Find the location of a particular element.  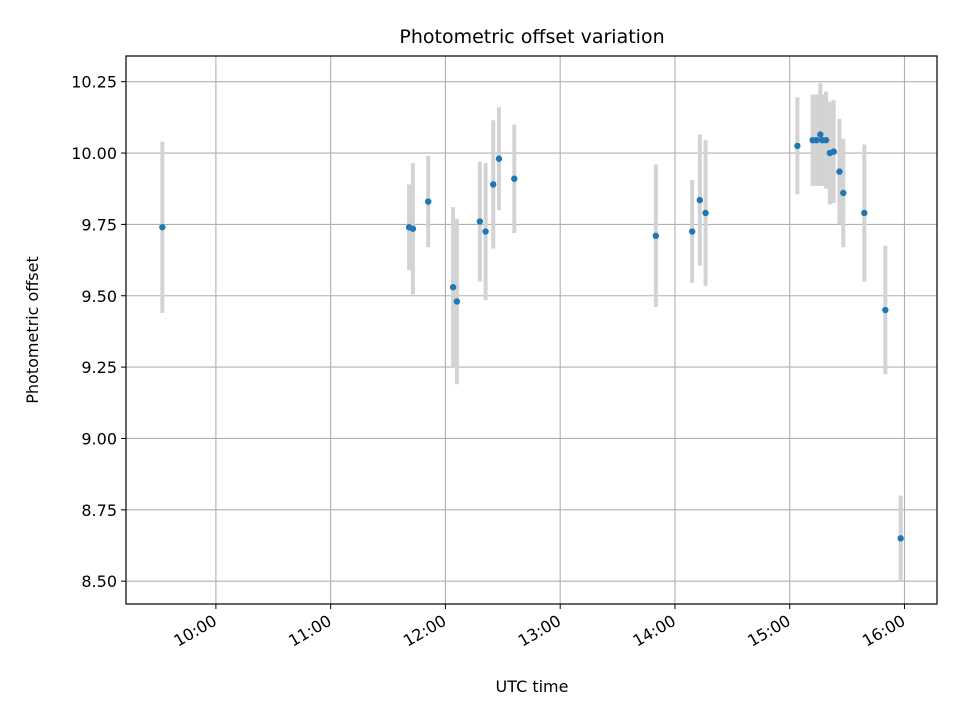

chart-title: Photometric offset variation is located at coordinates (531, 37).